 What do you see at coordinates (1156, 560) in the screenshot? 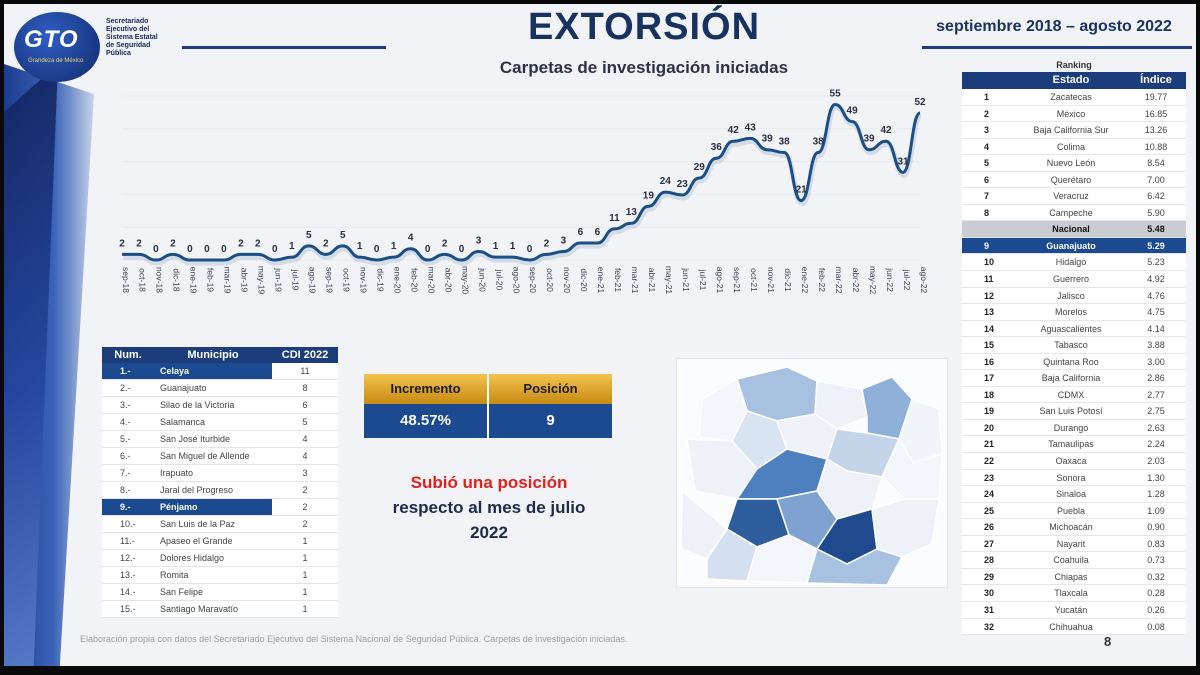
I see `ranking-index: 0.73` at bounding box center [1156, 560].